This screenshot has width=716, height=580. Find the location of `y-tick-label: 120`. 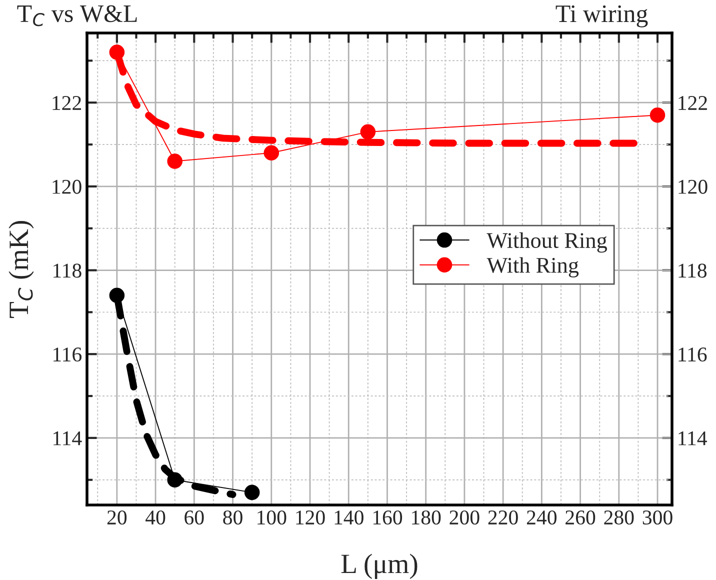

y-tick-label: 120 is located at coordinates (67, 187).